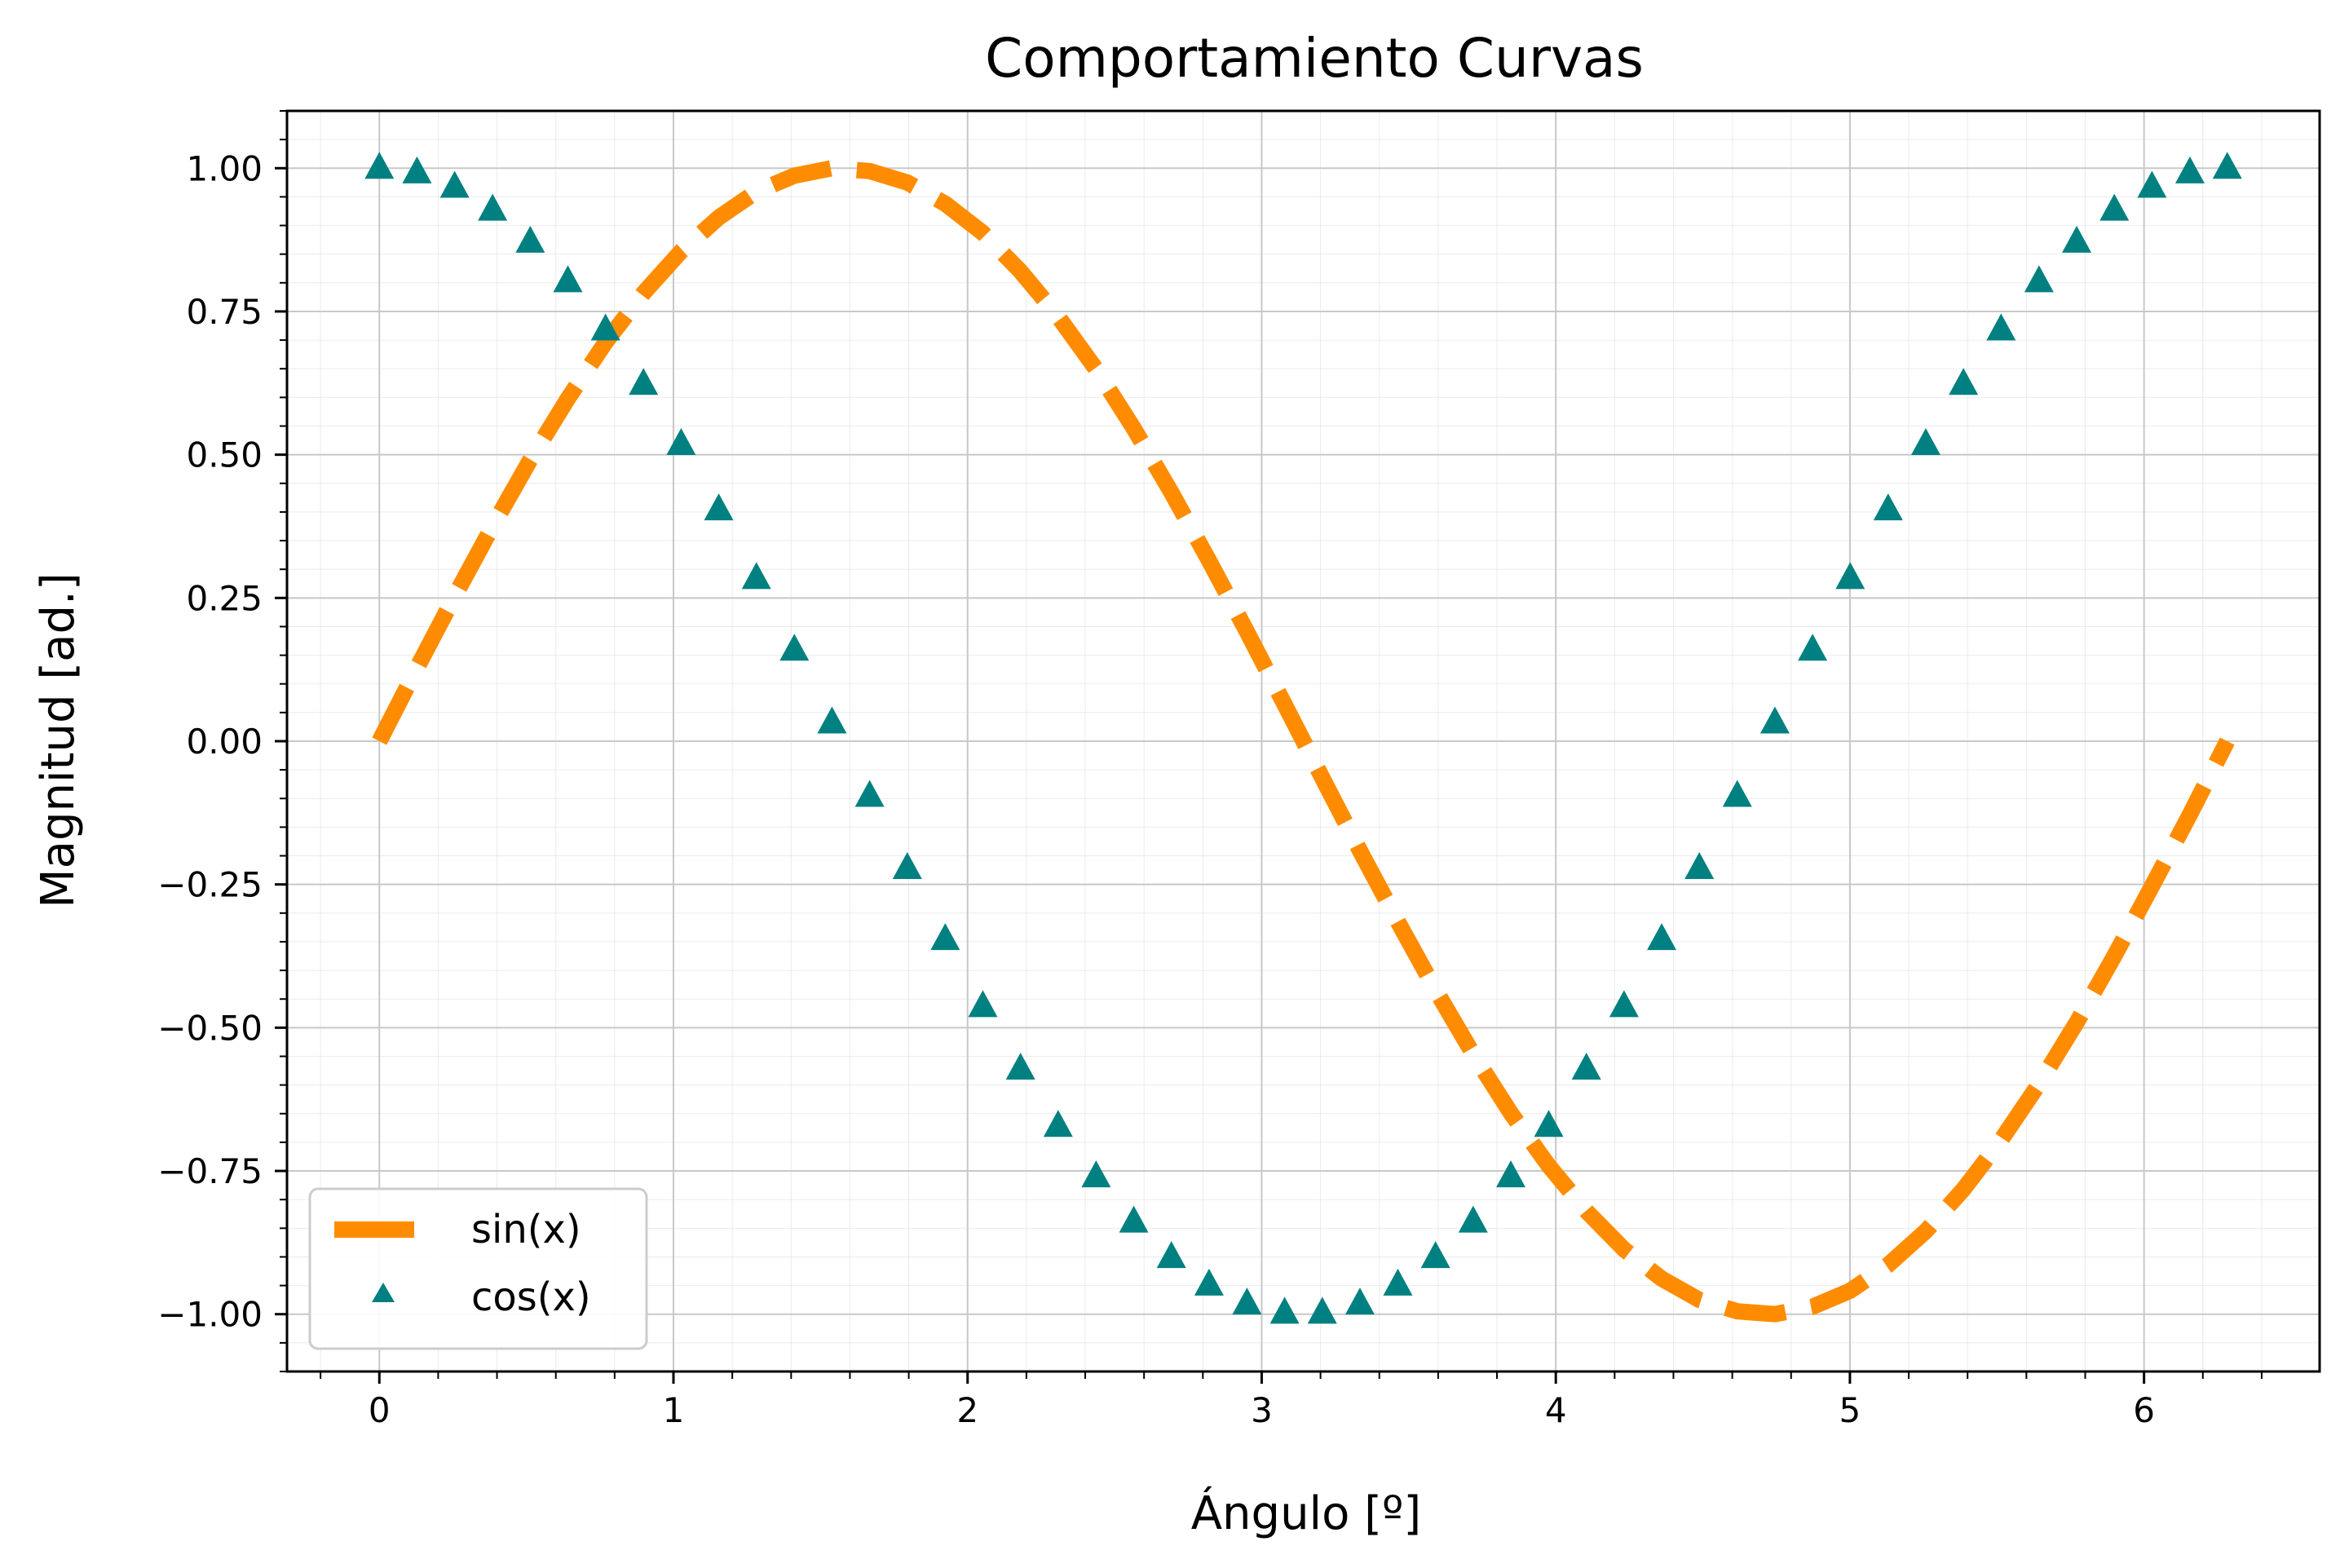  What do you see at coordinates (1306, 1513) in the screenshot?
I see `x-axis-title: Ángulo [º]` at bounding box center [1306, 1513].